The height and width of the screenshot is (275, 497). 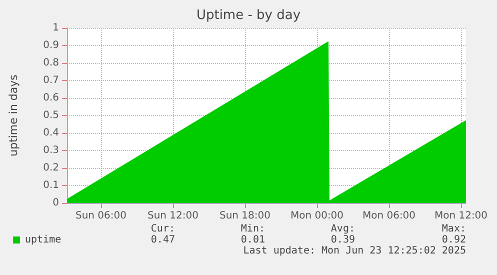 I want to click on y-tick-label: 0.1, so click(x=51, y=185).